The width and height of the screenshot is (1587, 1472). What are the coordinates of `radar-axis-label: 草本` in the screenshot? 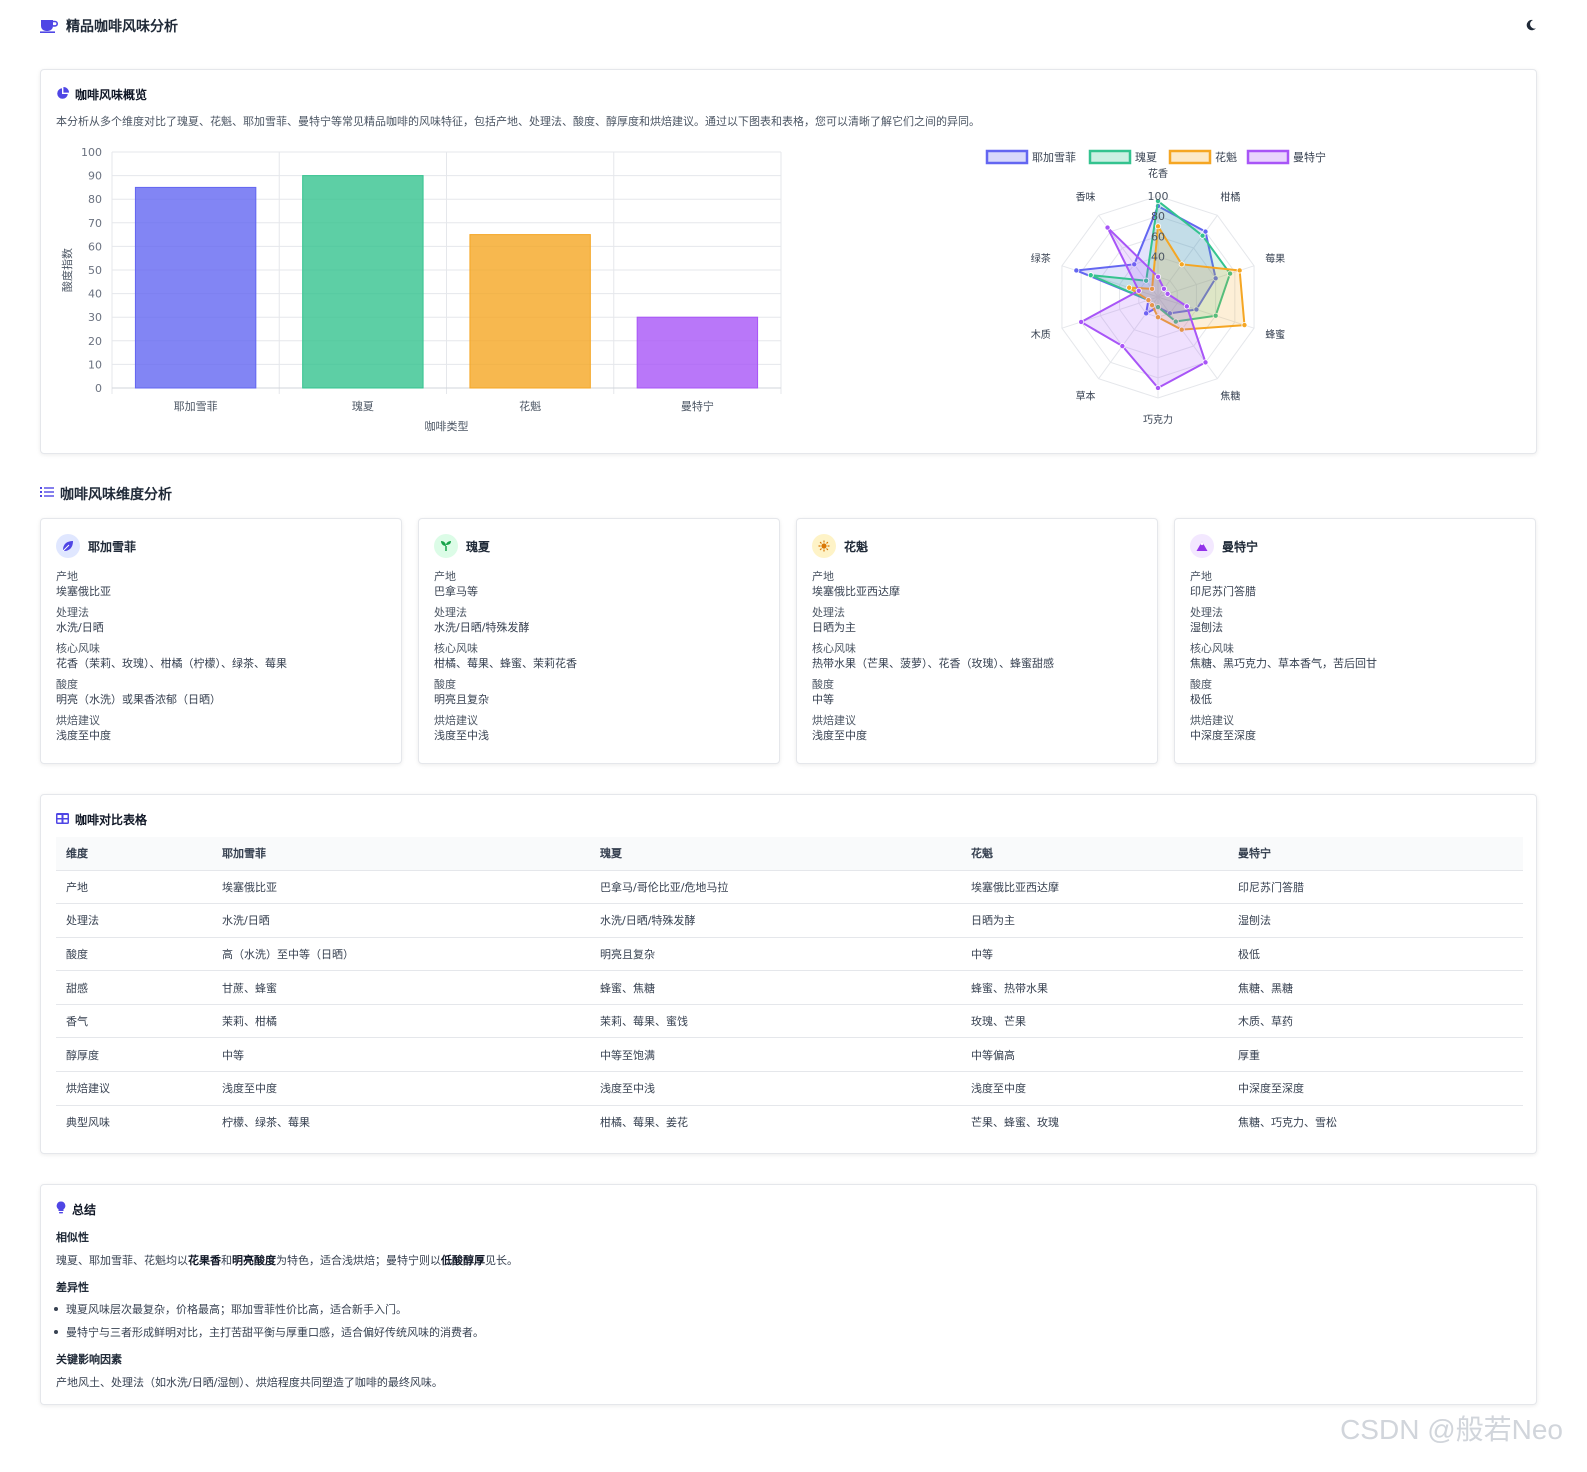 It's located at (1086, 396).